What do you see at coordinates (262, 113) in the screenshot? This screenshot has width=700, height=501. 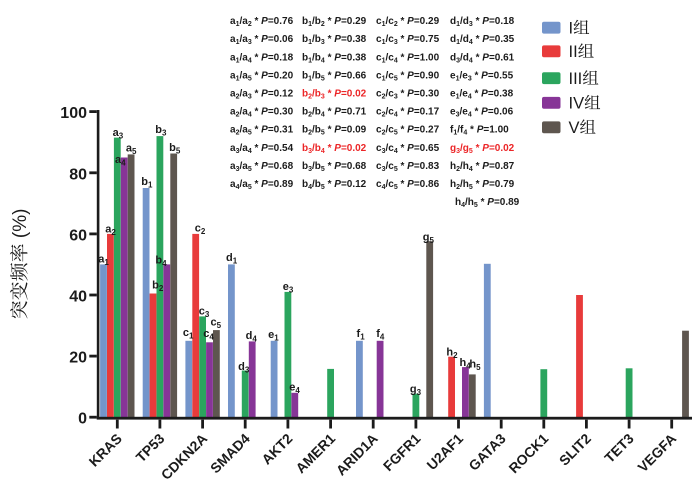 I see `svg-text: a2/a4 * P=0.30` at bounding box center [262, 113].